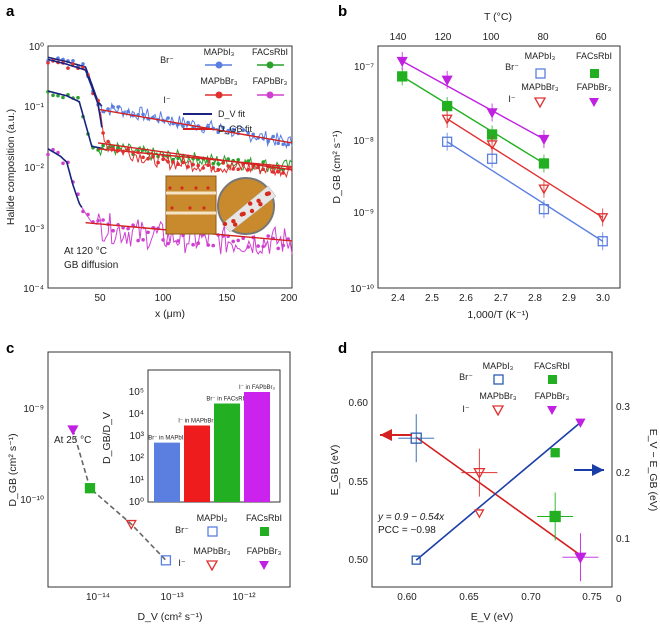  I want to click on a-legend-fapbbr3: FAPbBr₃, so click(270, 81).